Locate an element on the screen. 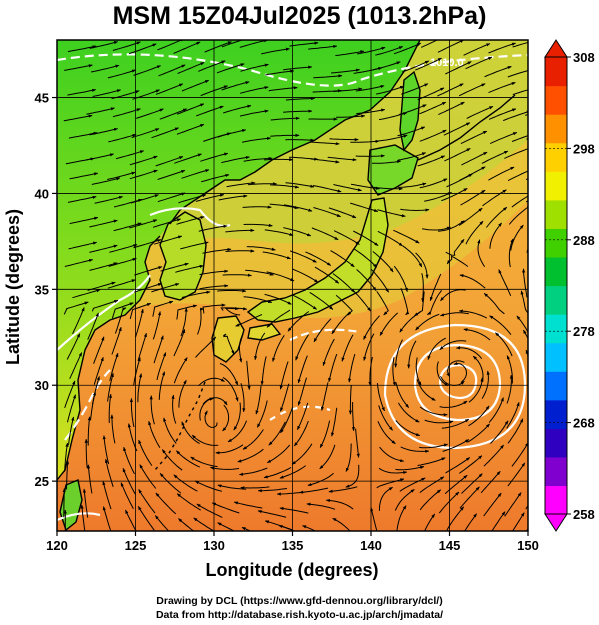  y-tick-label: 35 is located at coordinates (42, 289).